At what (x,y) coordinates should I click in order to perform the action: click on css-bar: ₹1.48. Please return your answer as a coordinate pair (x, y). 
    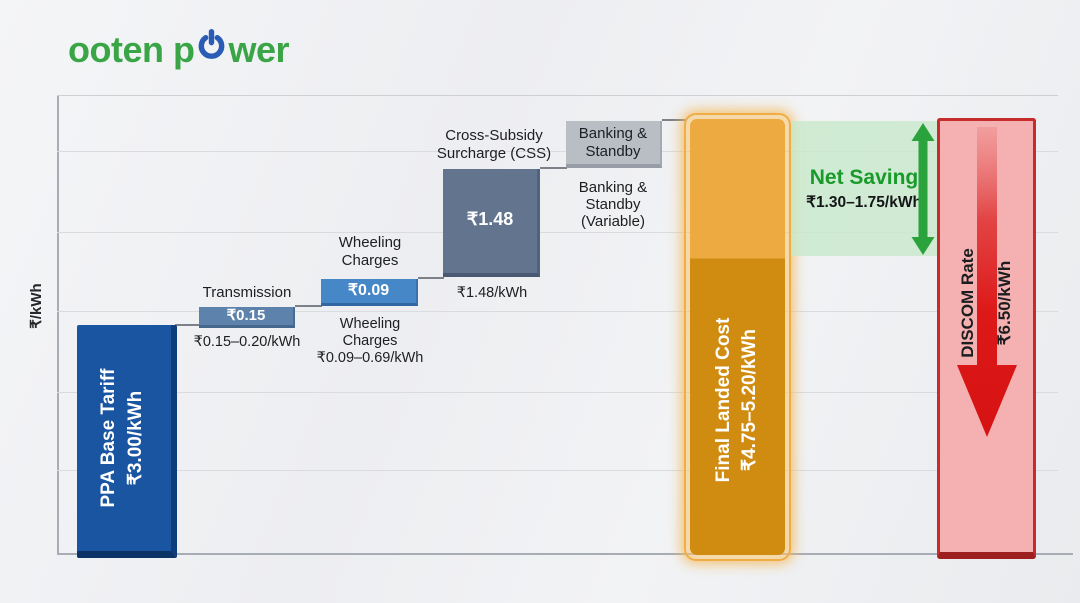
    Looking at the image, I should click on (491, 223).